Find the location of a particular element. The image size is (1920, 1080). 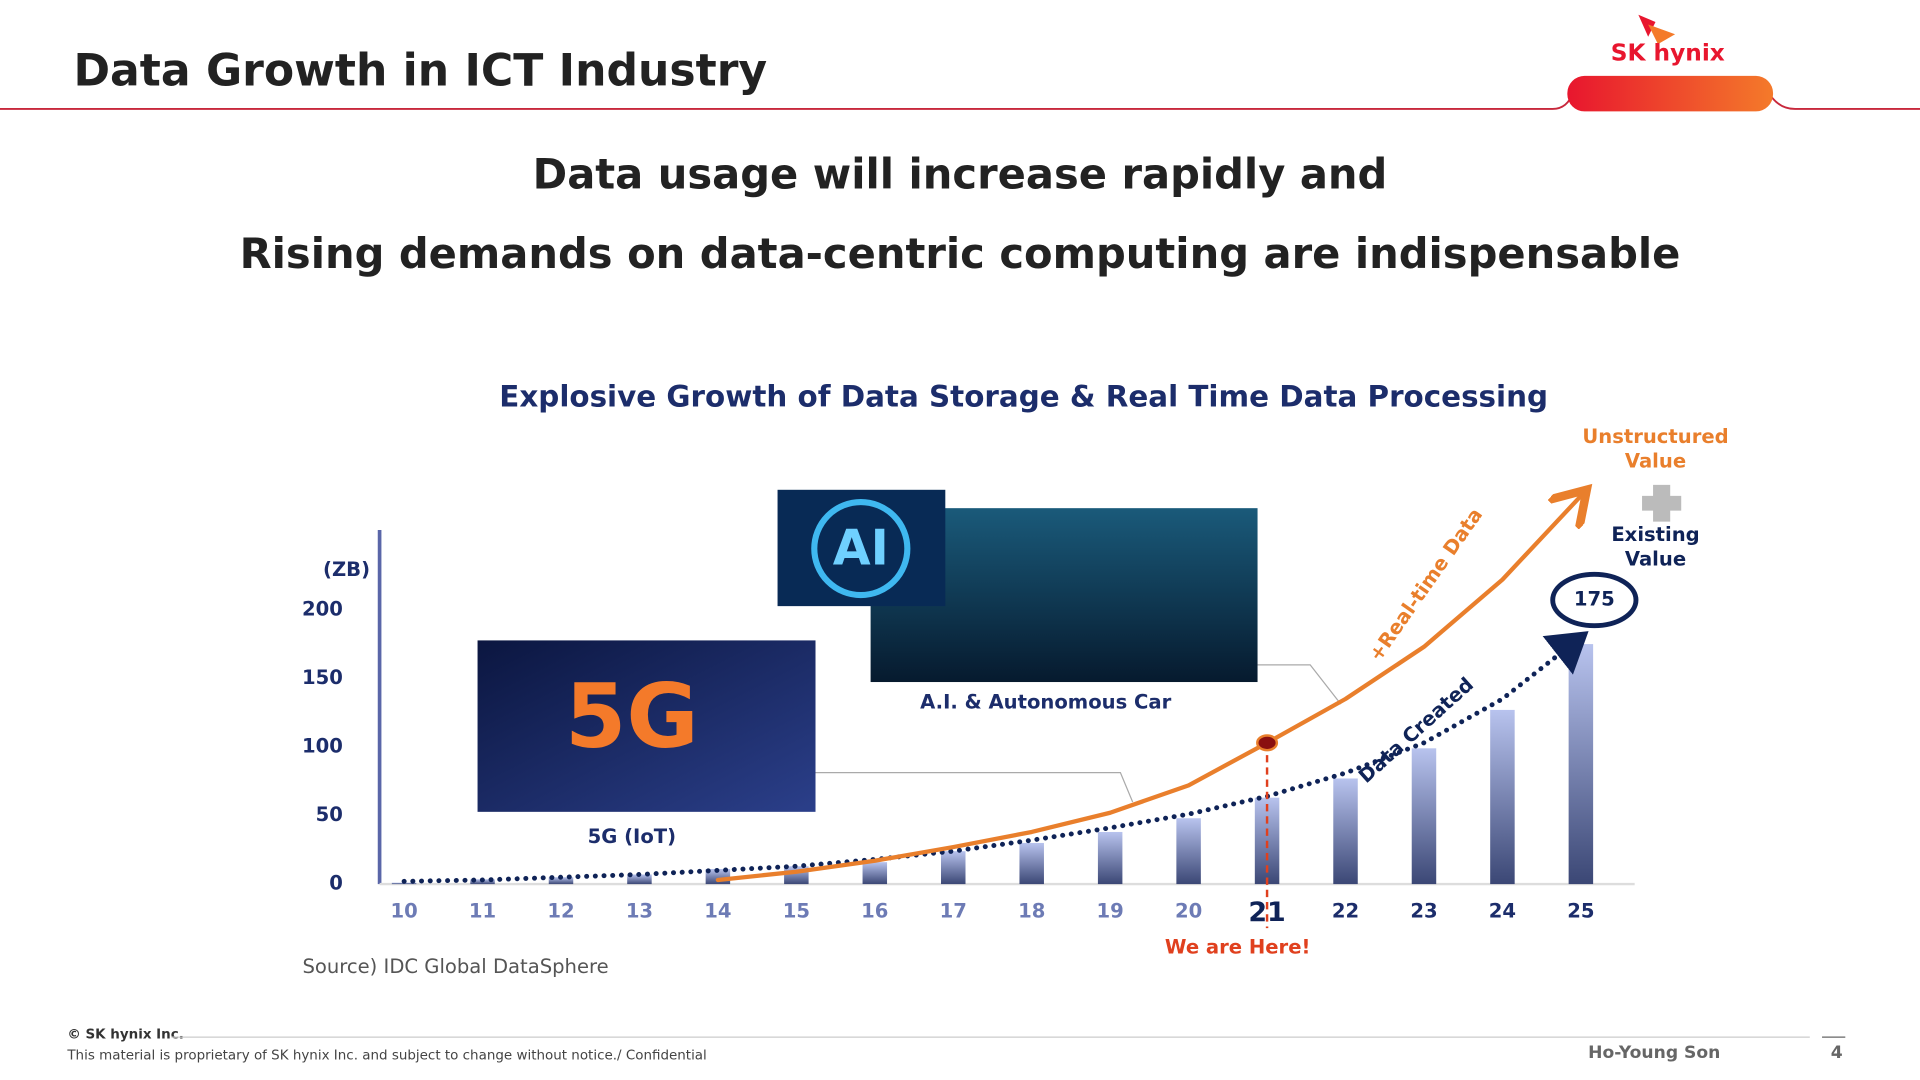

x-tick-label: 15 is located at coordinates (796, 911).